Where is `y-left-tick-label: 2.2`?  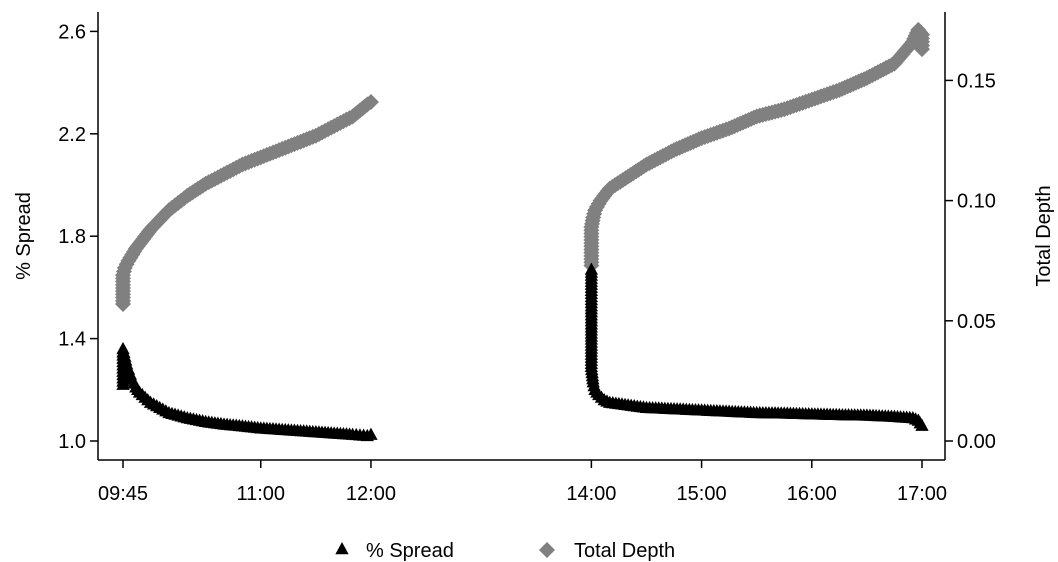 y-left-tick-label: 2.2 is located at coordinates (72, 135).